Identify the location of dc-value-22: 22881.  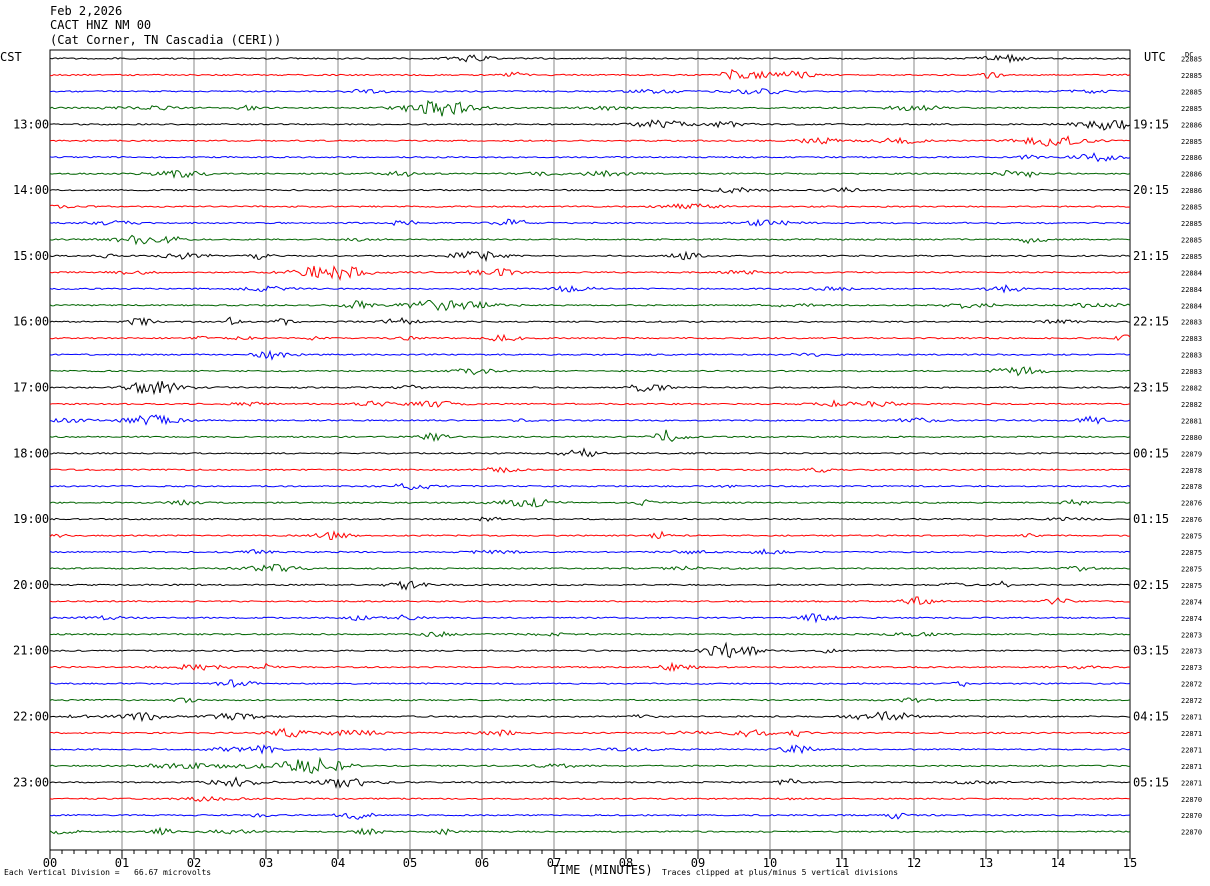
(1191, 421).